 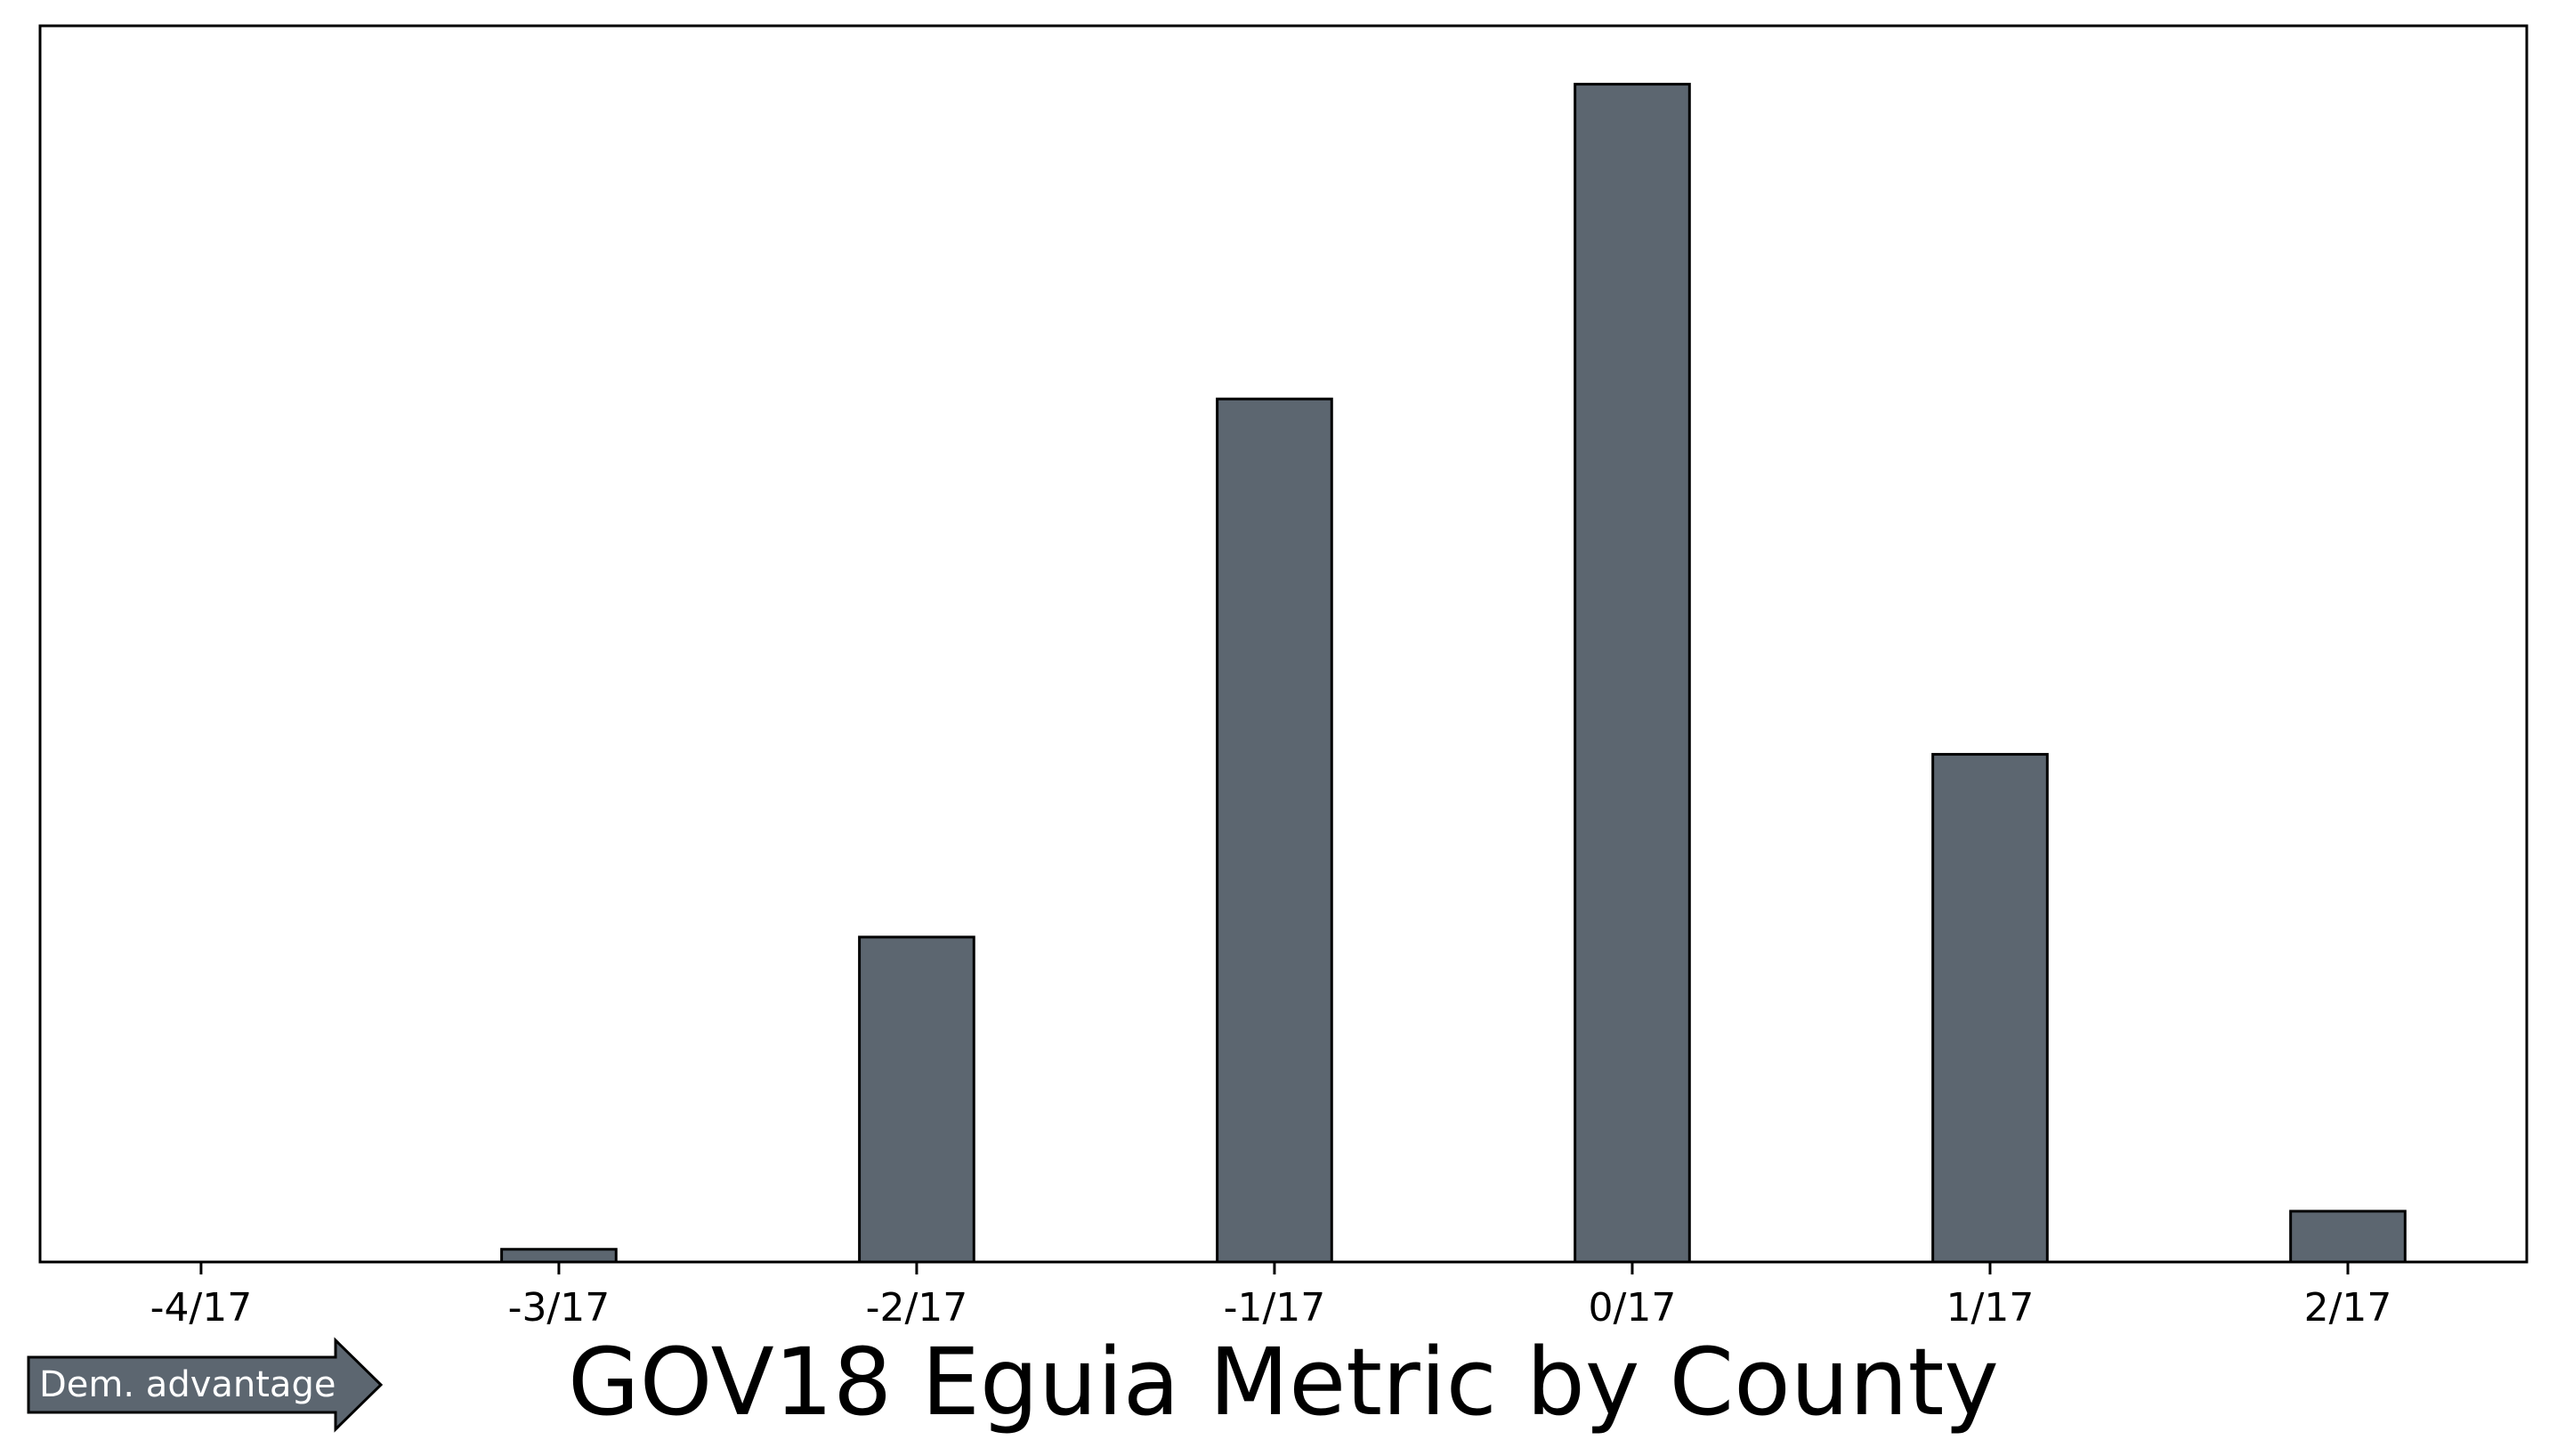 I want to click on x-tick-label: 1/17, so click(x=1991, y=1308).